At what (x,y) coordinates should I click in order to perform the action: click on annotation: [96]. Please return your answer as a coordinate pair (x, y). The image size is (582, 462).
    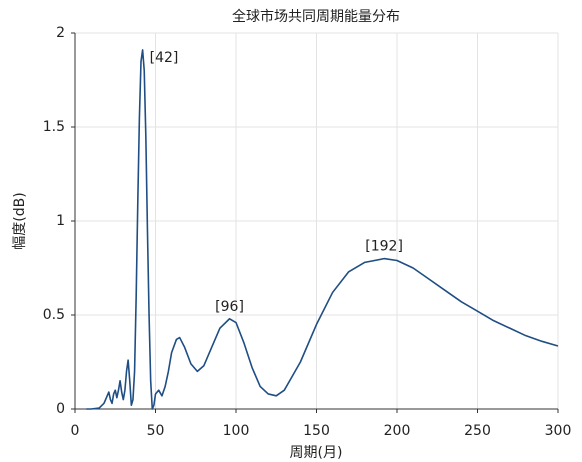
    Looking at the image, I should click on (229, 307).